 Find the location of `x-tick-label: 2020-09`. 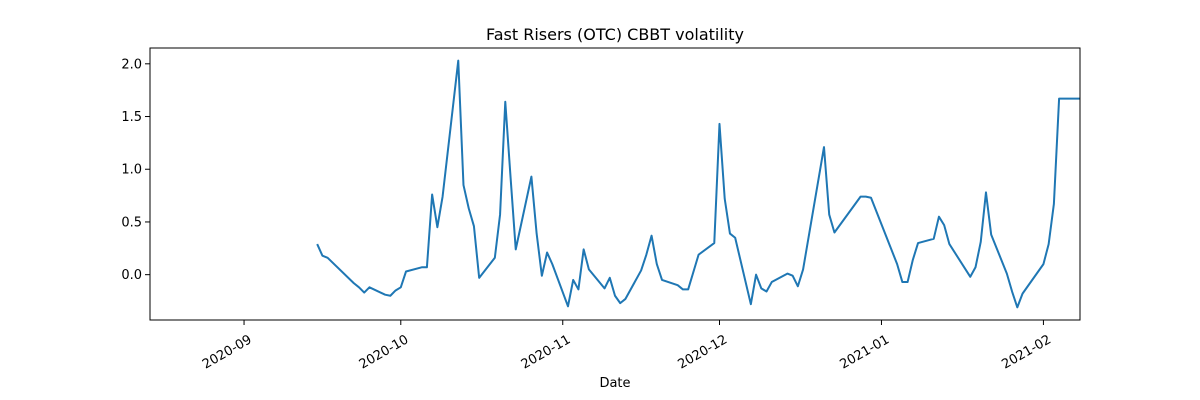

x-tick-label: 2020-09 is located at coordinates (227, 352).